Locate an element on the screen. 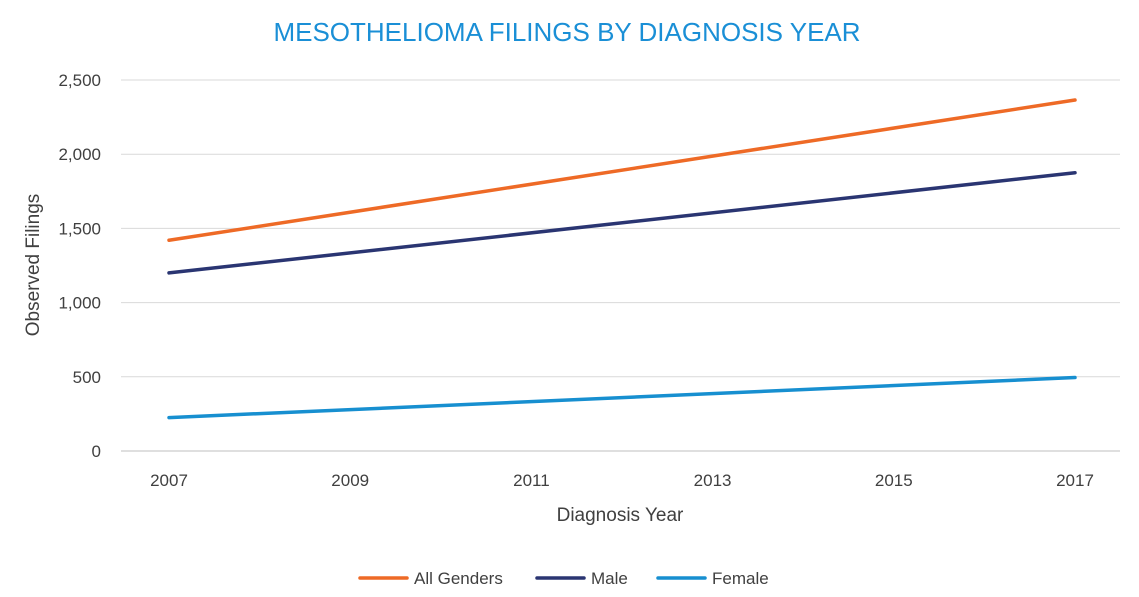  y-tick-label: 0 is located at coordinates (96, 451).